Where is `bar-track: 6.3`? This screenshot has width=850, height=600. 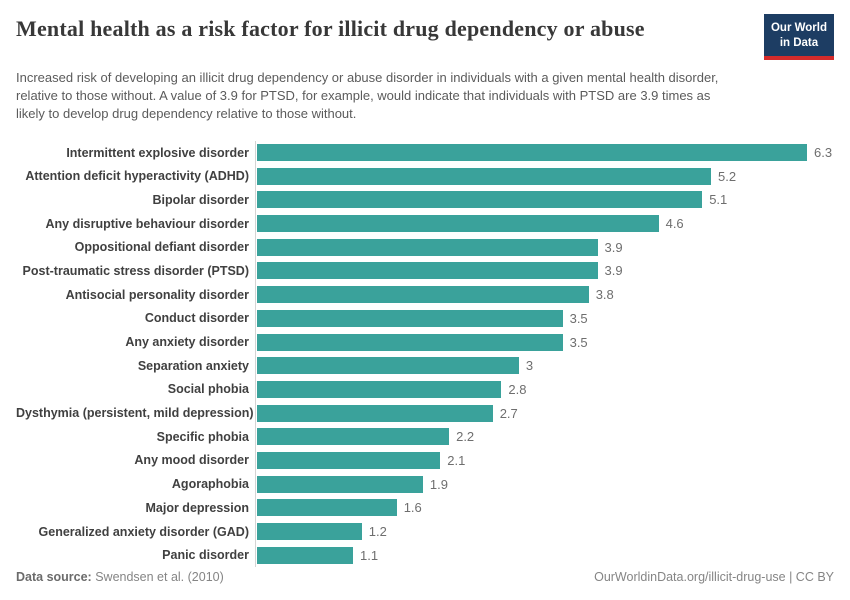
bar-track: 6.3 is located at coordinates (545, 153).